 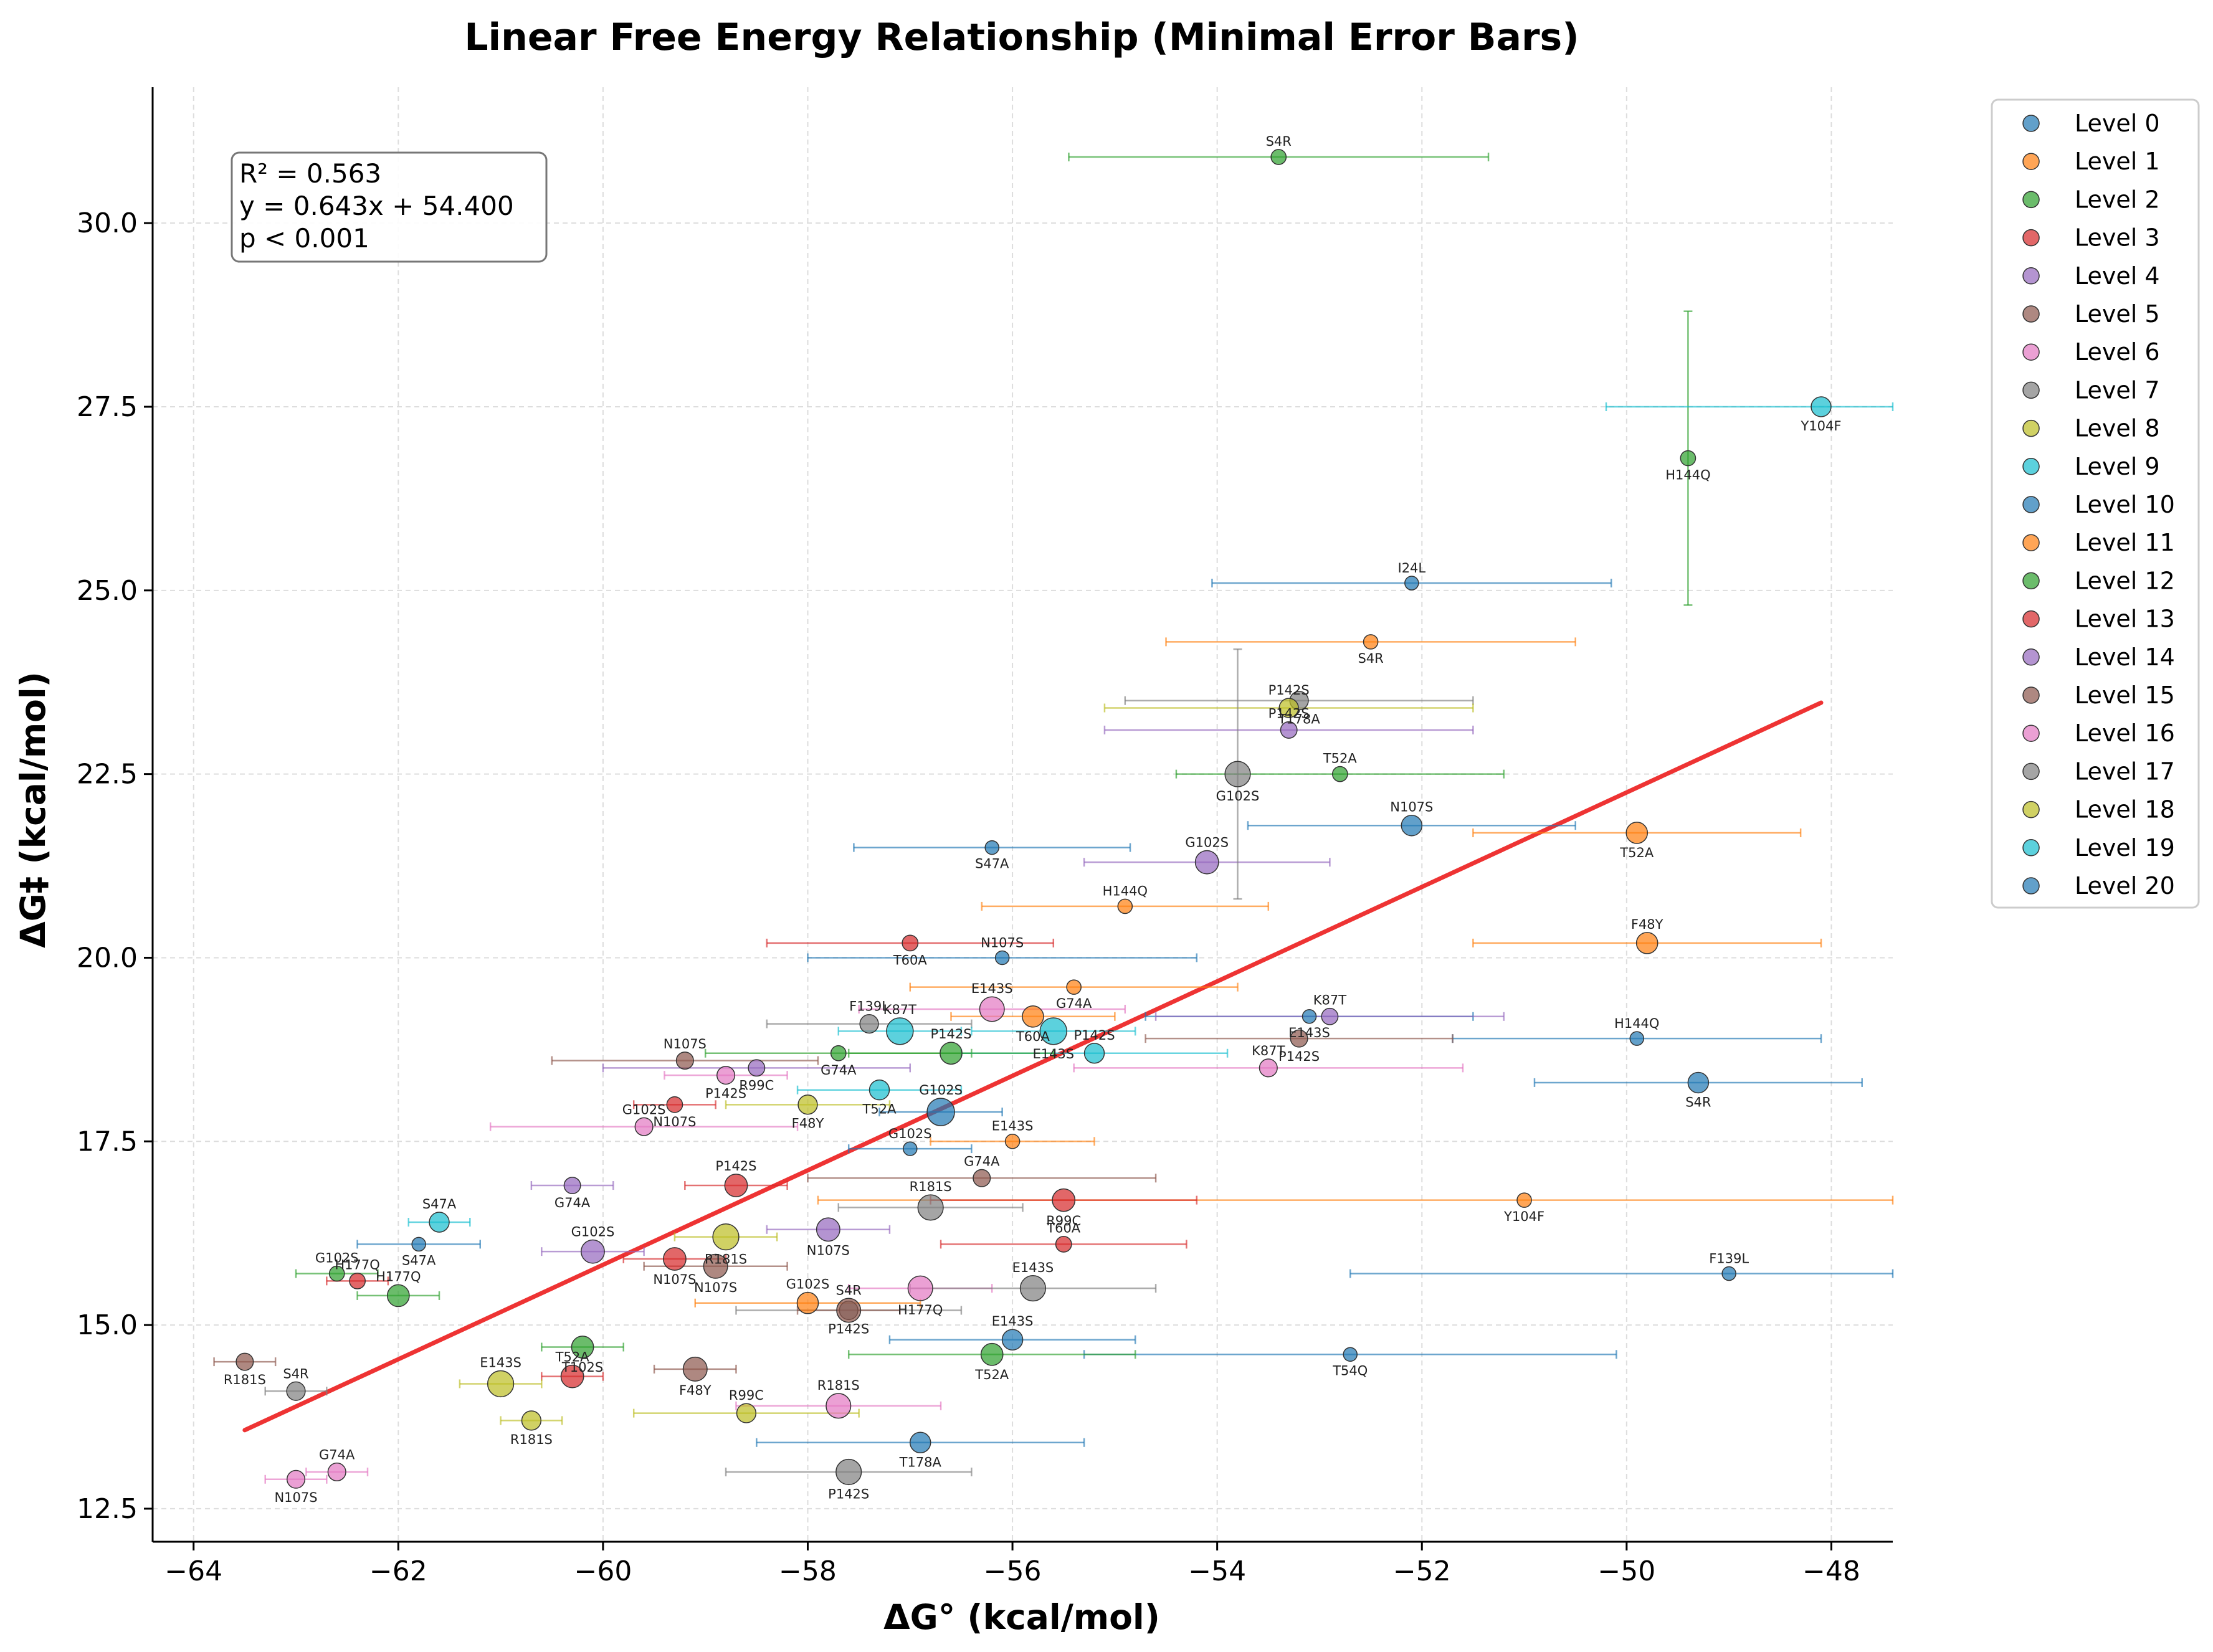 What do you see at coordinates (2117, 429) in the screenshot?
I see `legend-label: Level 8` at bounding box center [2117, 429].